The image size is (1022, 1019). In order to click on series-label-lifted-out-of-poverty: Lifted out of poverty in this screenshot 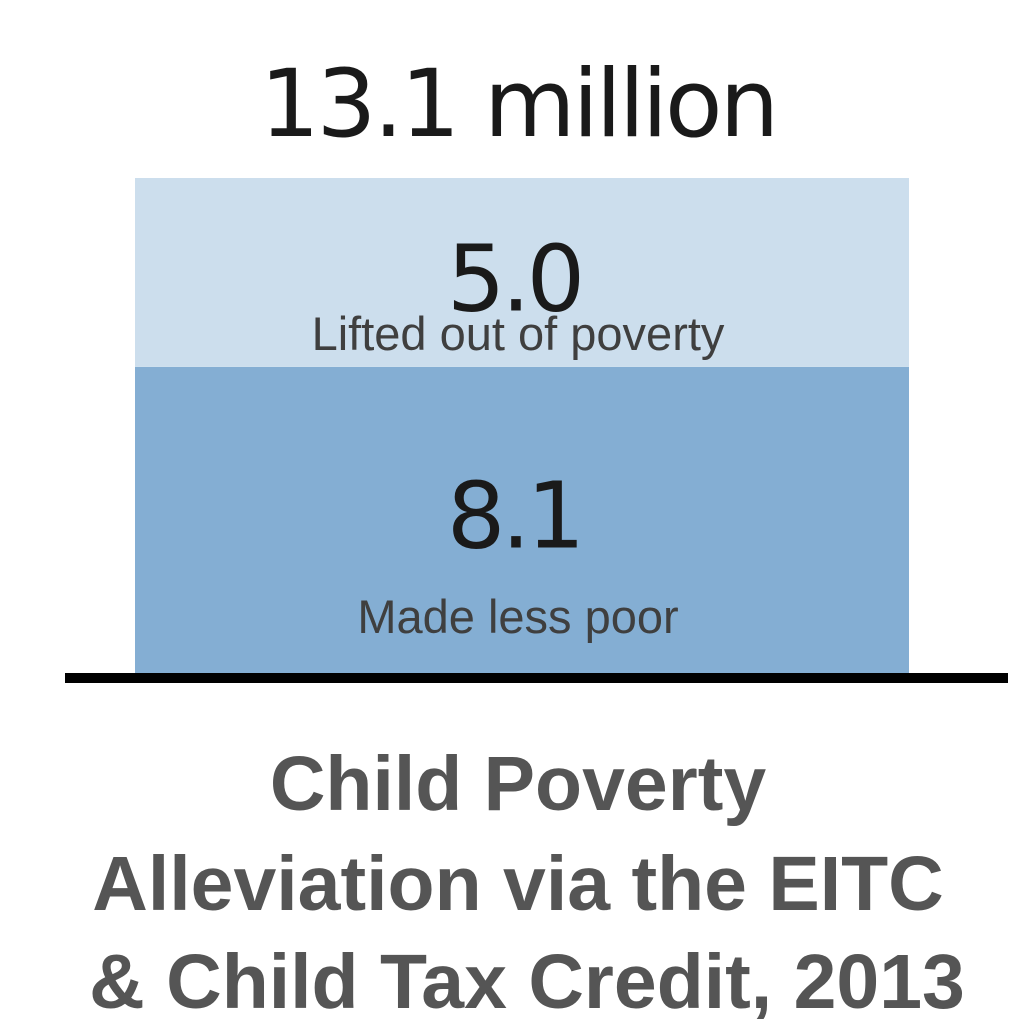, I will do `click(518, 333)`.